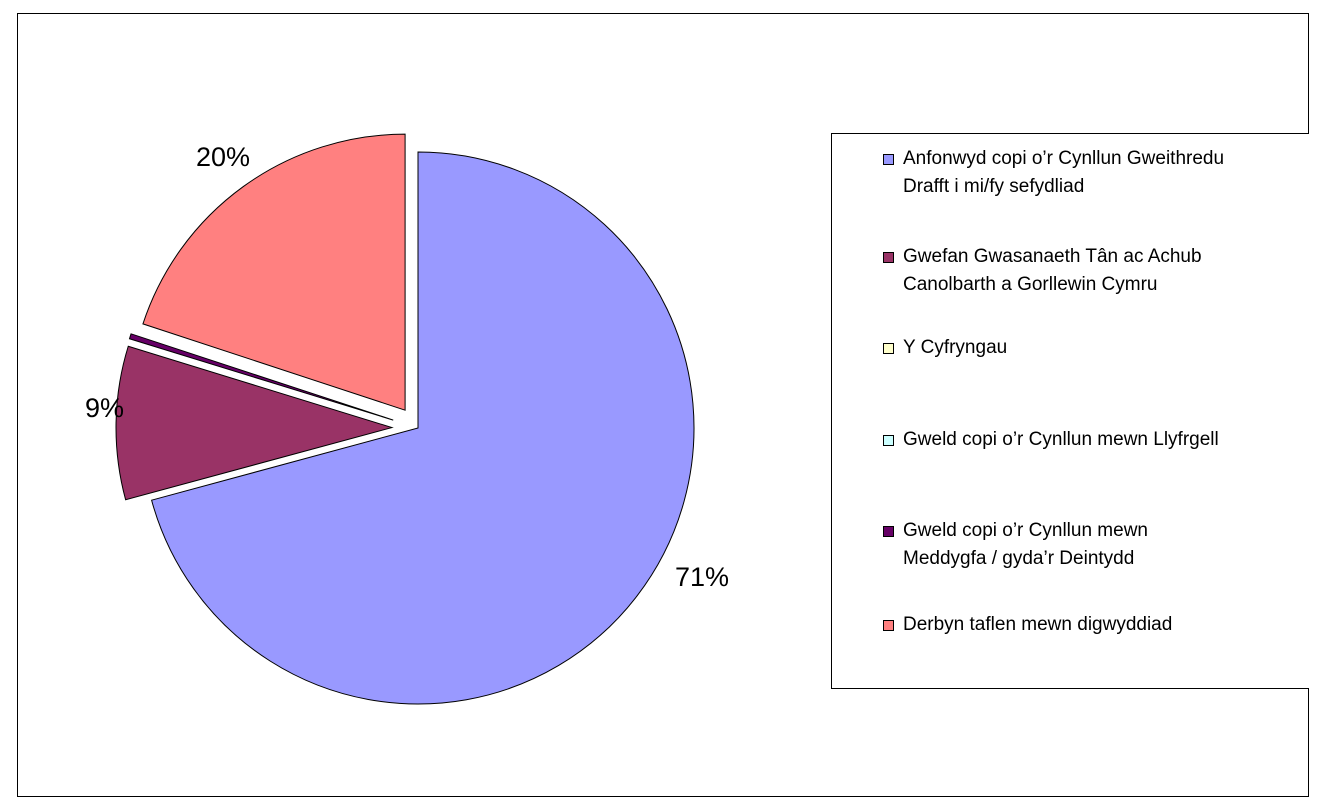 The width and height of the screenshot is (1327, 797). What do you see at coordinates (702, 577) in the screenshot?
I see `data-label-anfonwyd-copi-o-r-cynllun-gweithredu-dra: 71%` at bounding box center [702, 577].